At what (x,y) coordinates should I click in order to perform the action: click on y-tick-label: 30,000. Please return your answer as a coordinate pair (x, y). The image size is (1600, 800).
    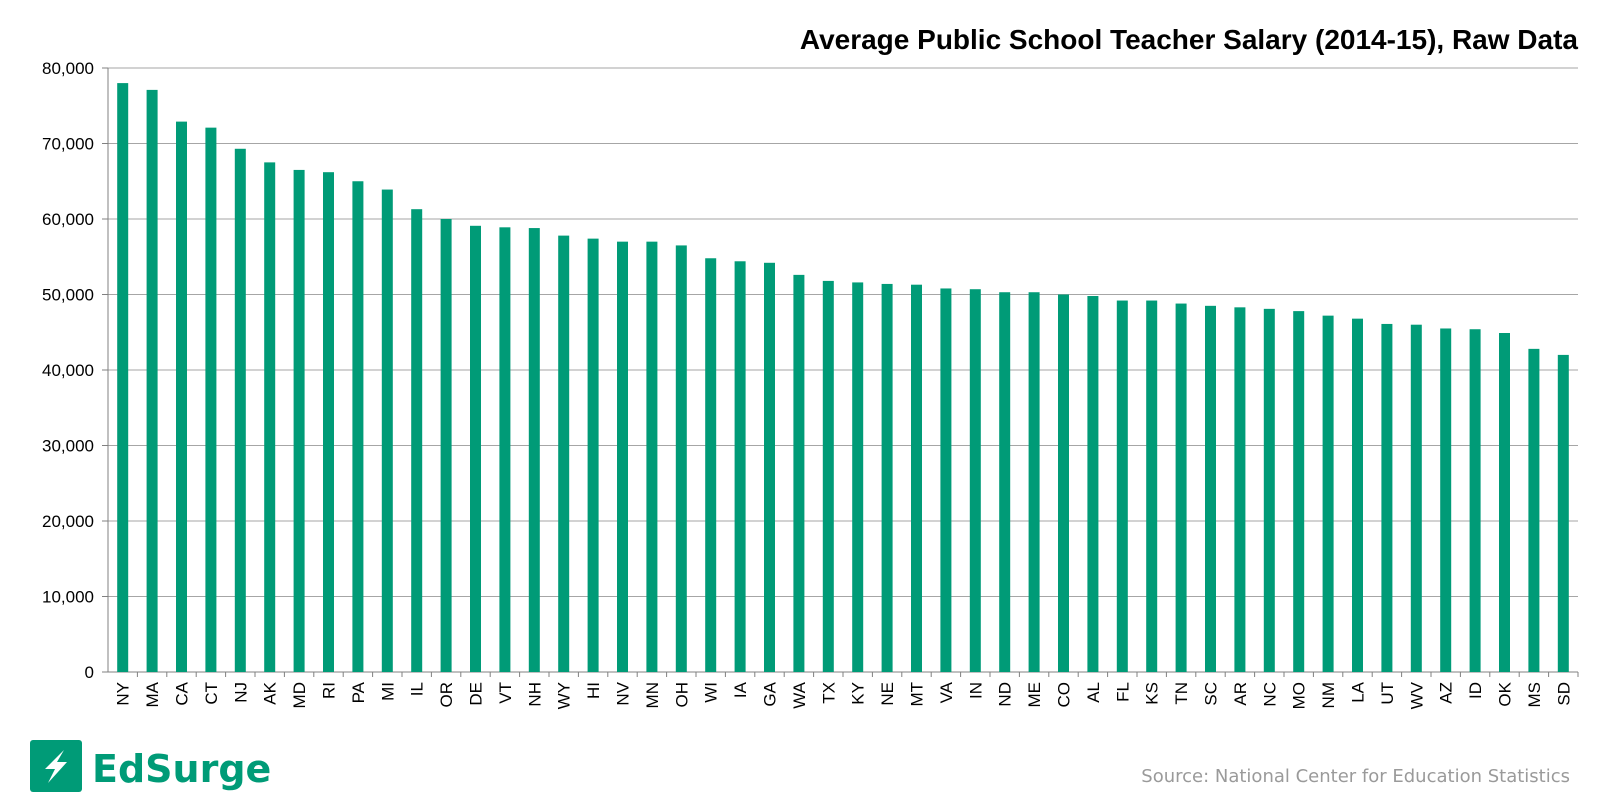
    Looking at the image, I should click on (68, 446).